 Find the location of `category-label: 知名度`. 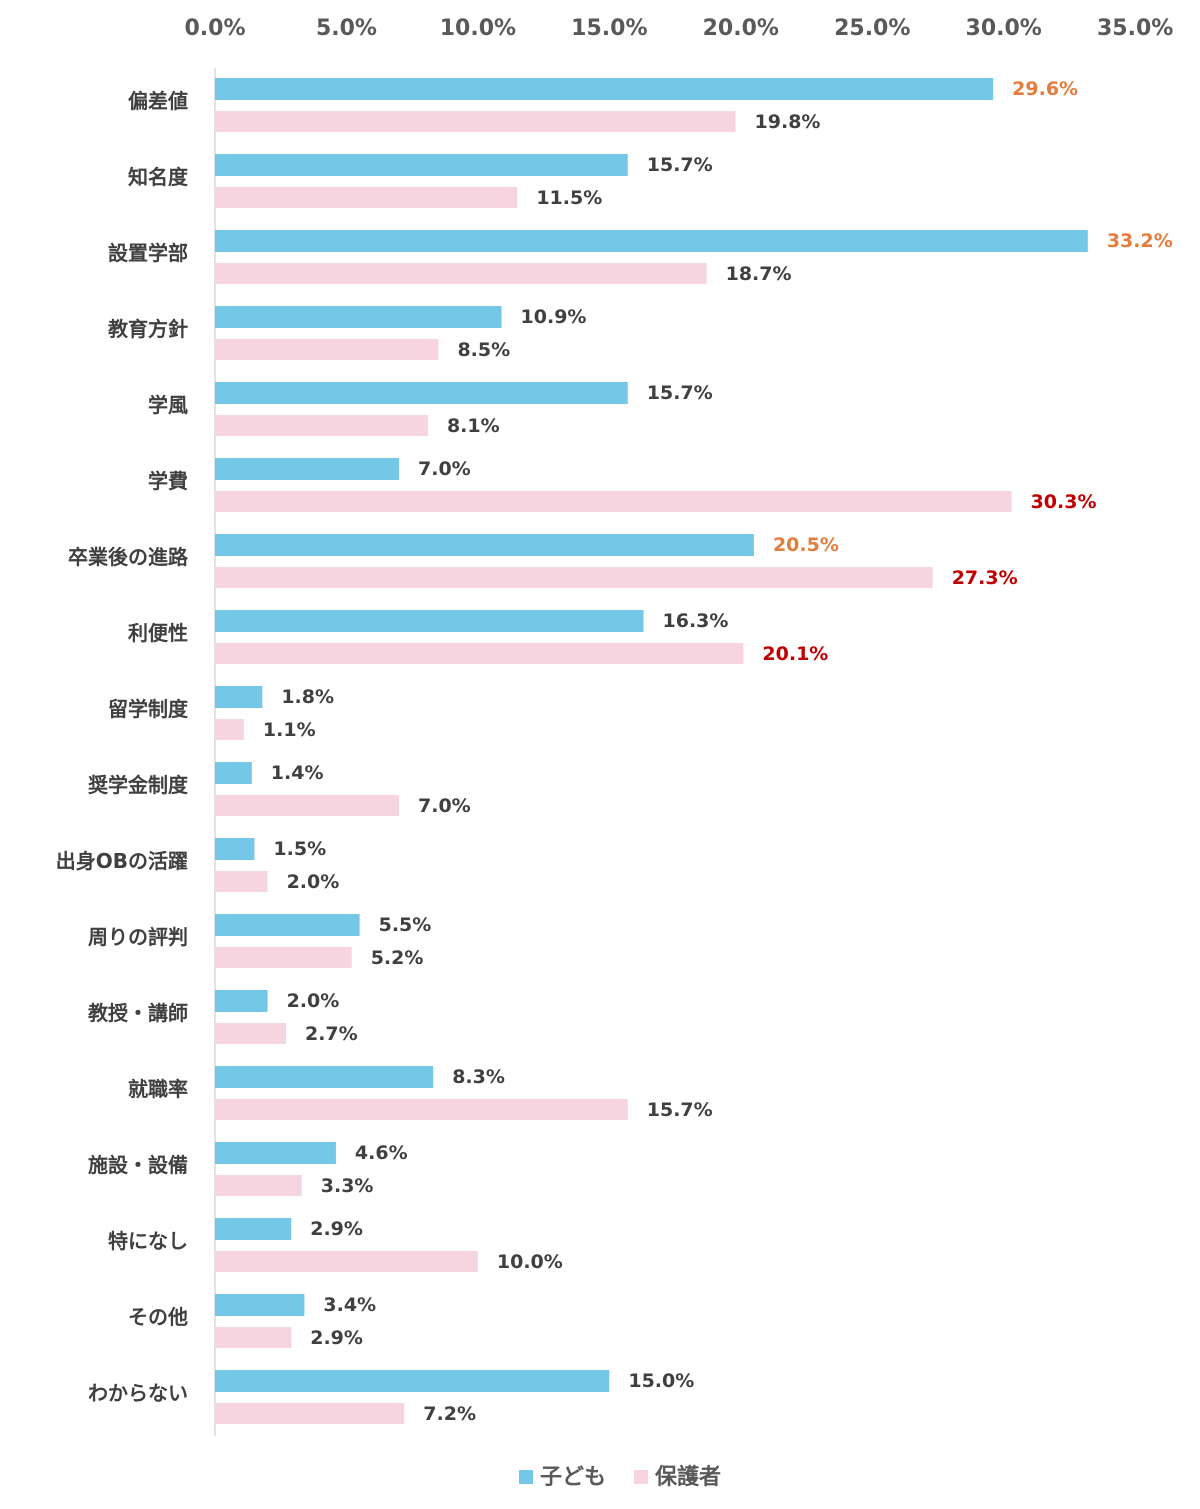

category-label: 知名度 is located at coordinates (158, 177).